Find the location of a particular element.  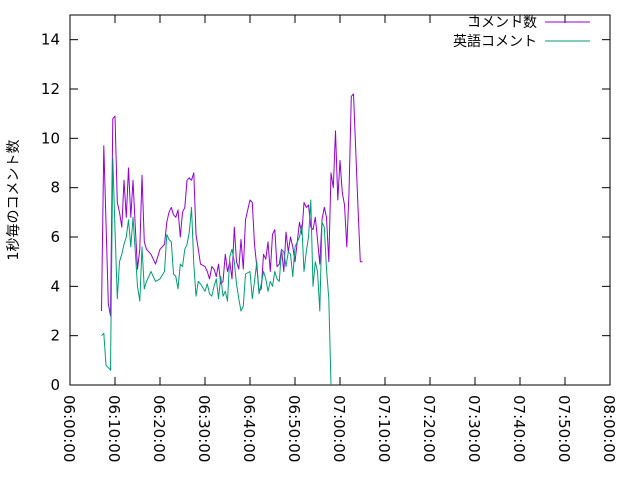

y-tick-label: 4 is located at coordinates (55, 286).